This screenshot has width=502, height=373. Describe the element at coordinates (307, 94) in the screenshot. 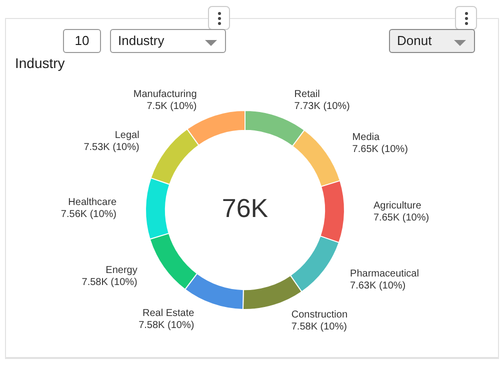

I see `slice-label: Retail` at that location.